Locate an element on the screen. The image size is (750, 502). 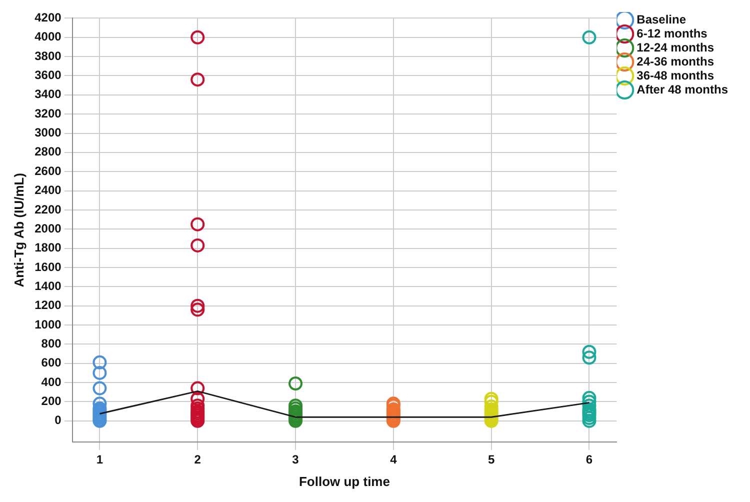
y-tick-label: 200 is located at coordinates (51, 401).